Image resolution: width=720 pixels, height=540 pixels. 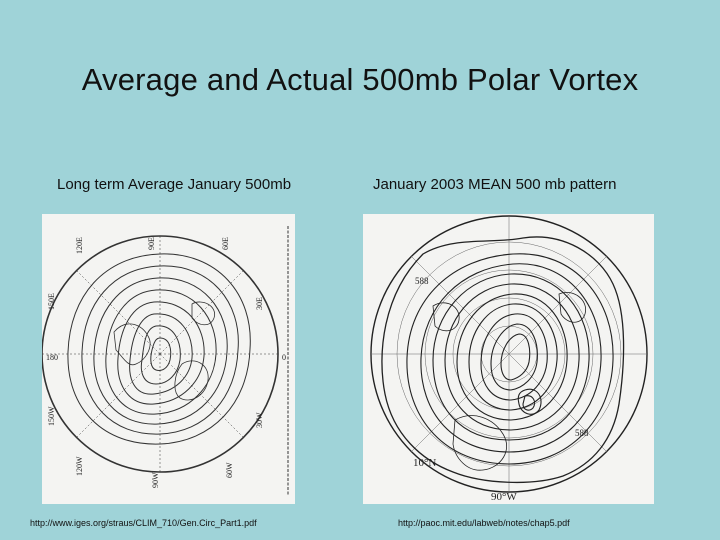 I want to click on lon-label-120w: 120W, so click(x=79, y=466).